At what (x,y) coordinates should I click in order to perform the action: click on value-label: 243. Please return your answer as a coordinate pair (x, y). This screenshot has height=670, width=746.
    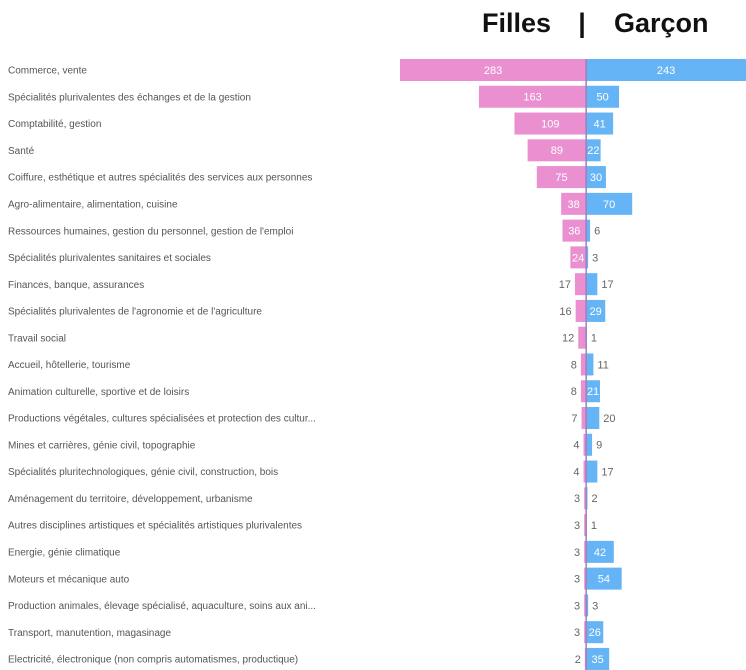
    Looking at the image, I should click on (666, 71).